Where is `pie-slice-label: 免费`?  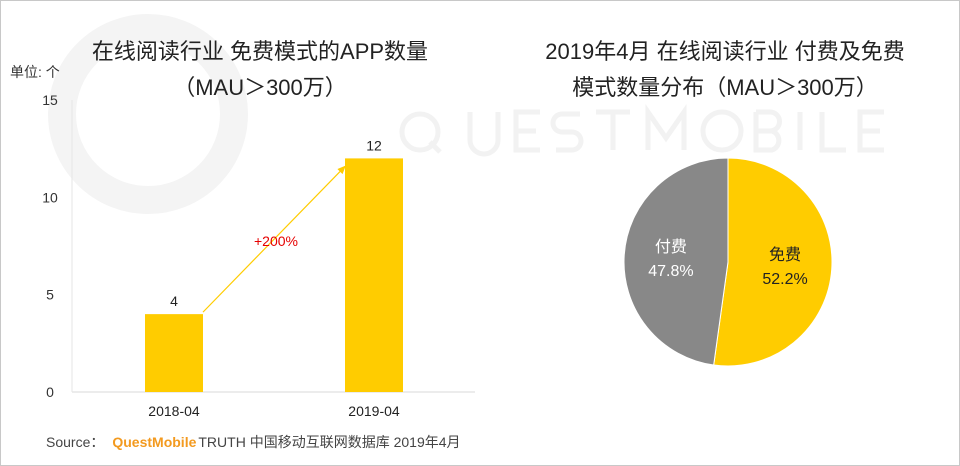 pie-slice-label: 免费 is located at coordinates (785, 255).